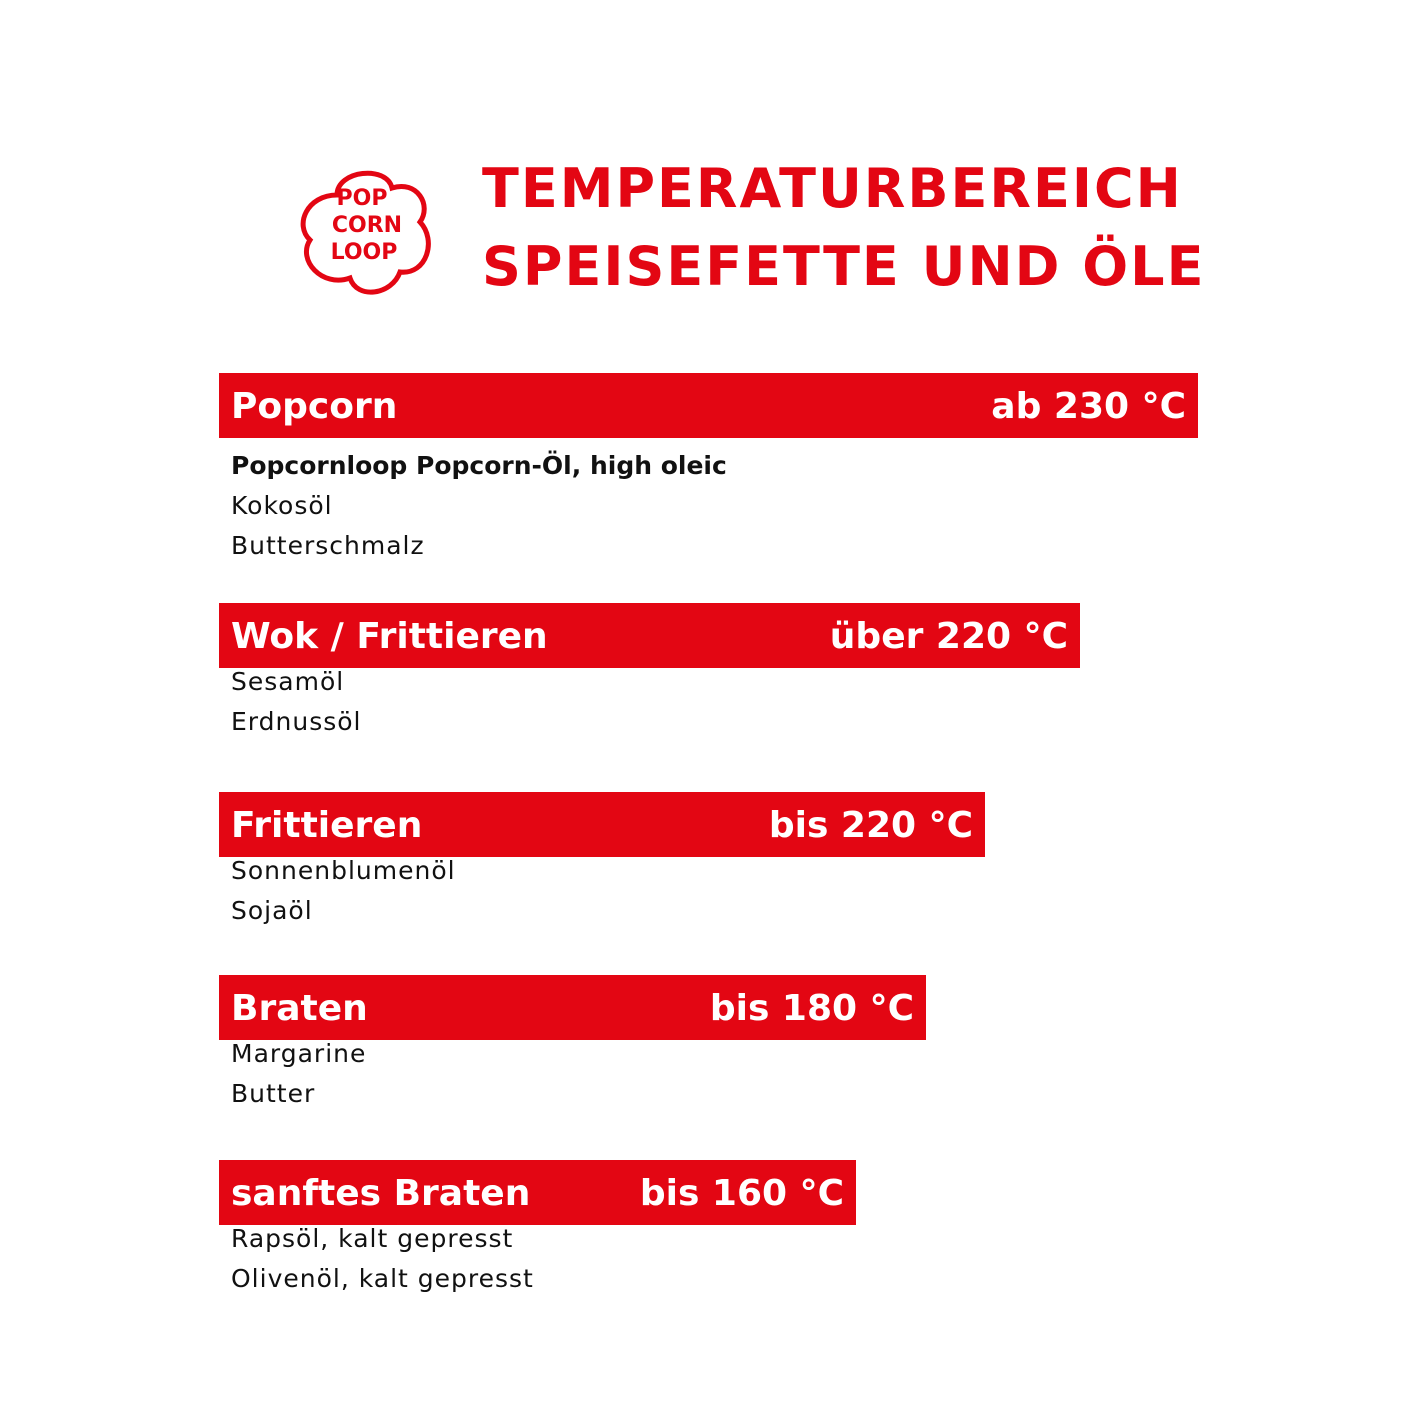  I want to click on section-temperature: bis 220 °C, so click(870, 825).